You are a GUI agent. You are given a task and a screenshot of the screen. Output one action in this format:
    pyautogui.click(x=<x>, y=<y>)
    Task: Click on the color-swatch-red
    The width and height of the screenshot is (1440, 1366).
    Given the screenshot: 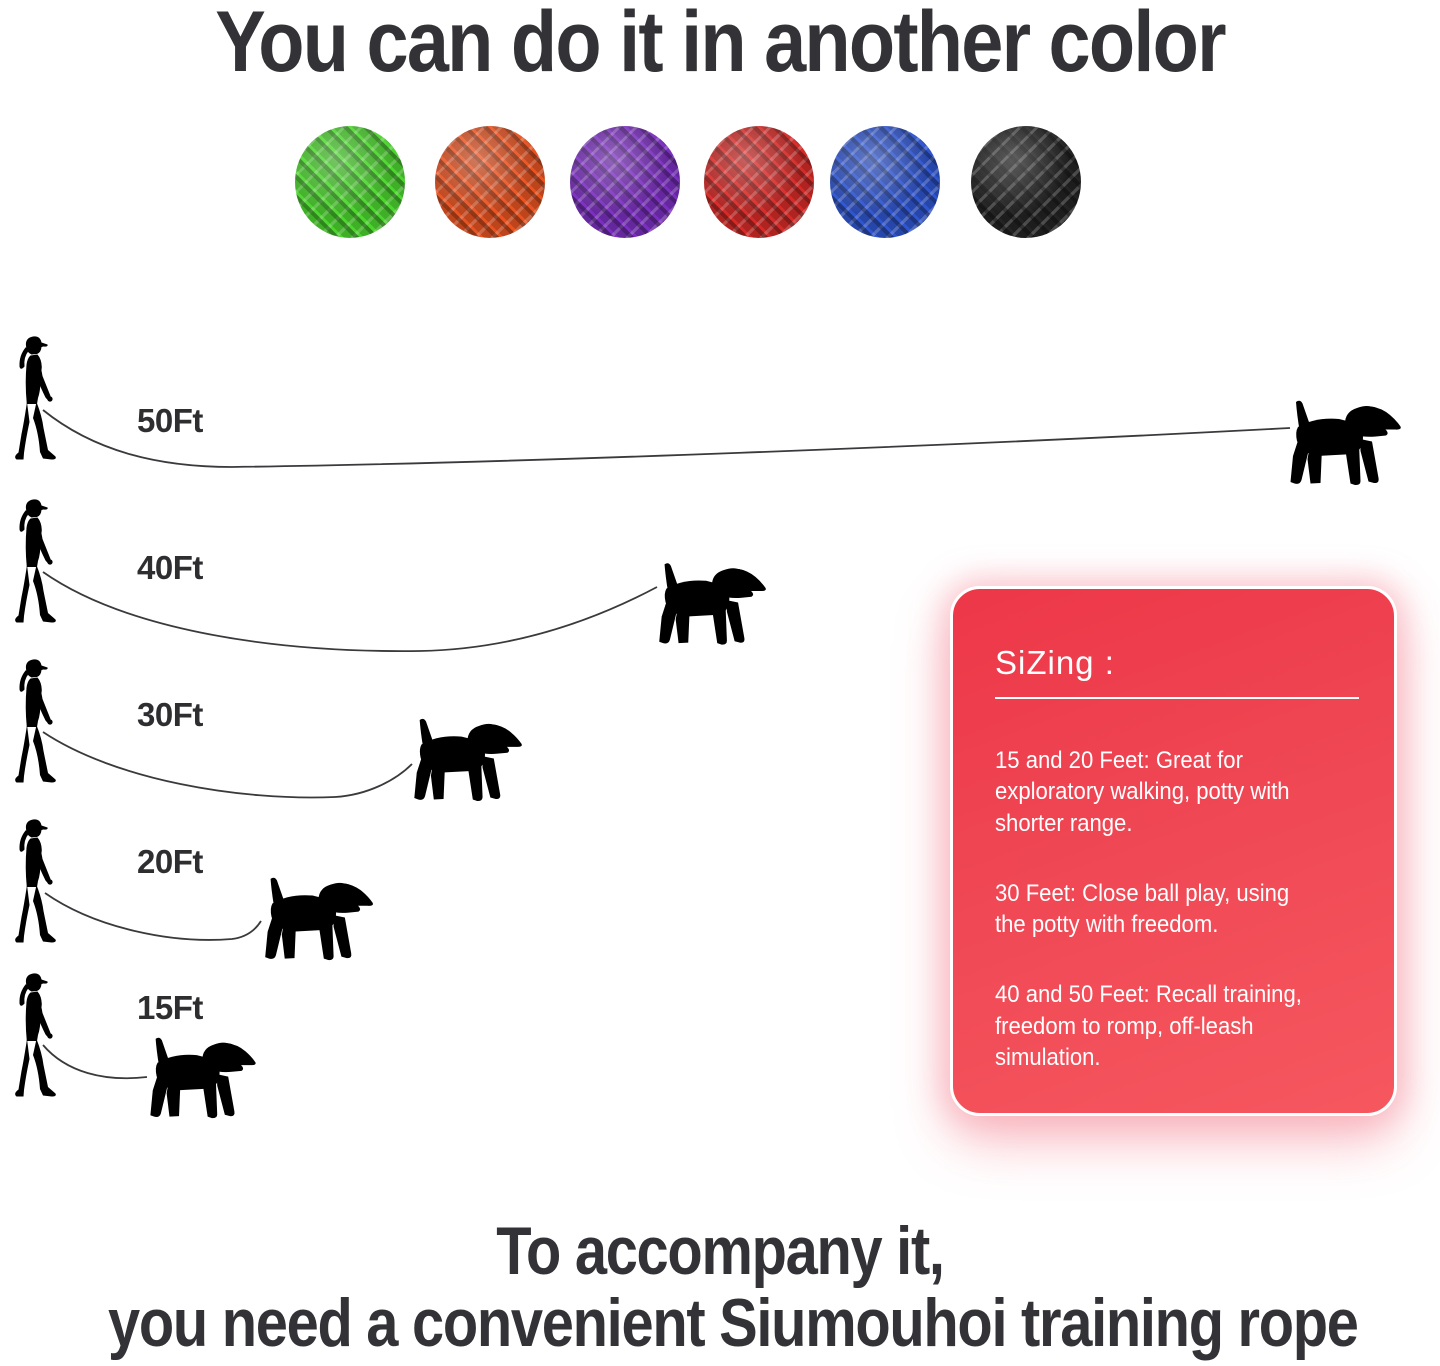 What is the action you would take?
    pyautogui.click(x=759, y=182)
    